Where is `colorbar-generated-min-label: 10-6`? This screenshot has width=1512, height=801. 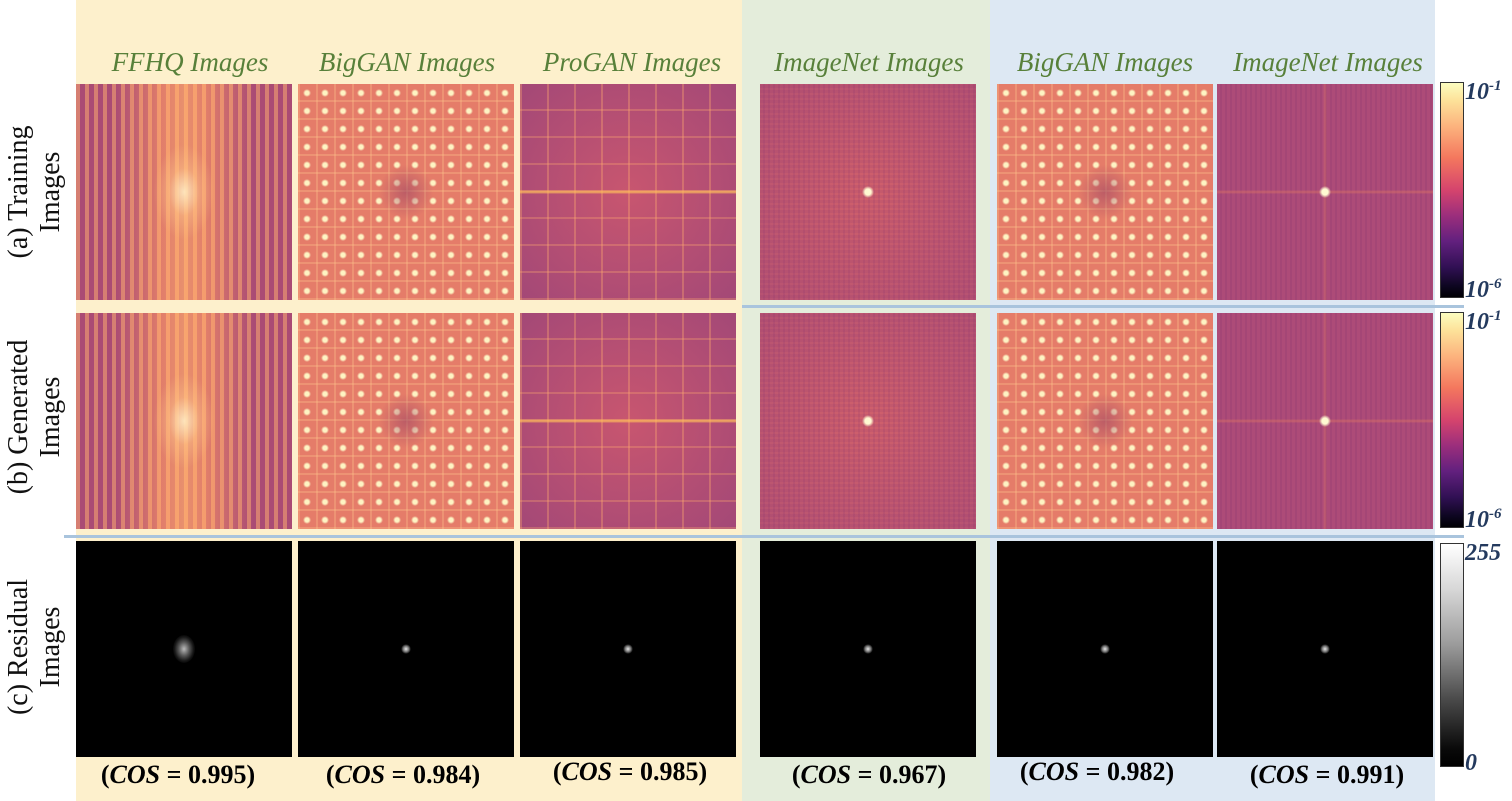 colorbar-generated-min-label: 10-6 is located at coordinates (1483, 520).